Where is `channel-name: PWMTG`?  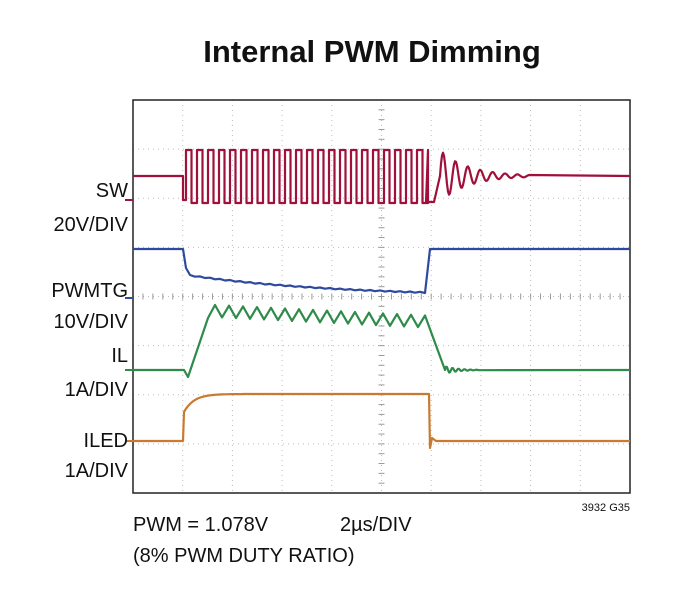 channel-name: PWMTG is located at coordinates (89, 291).